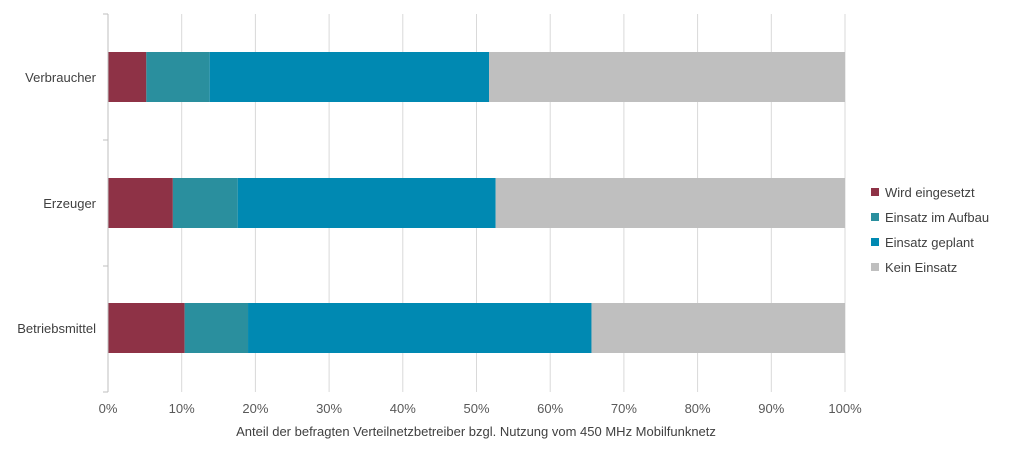  What do you see at coordinates (550, 408) in the screenshot?
I see `x-tick-label: 60%` at bounding box center [550, 408].